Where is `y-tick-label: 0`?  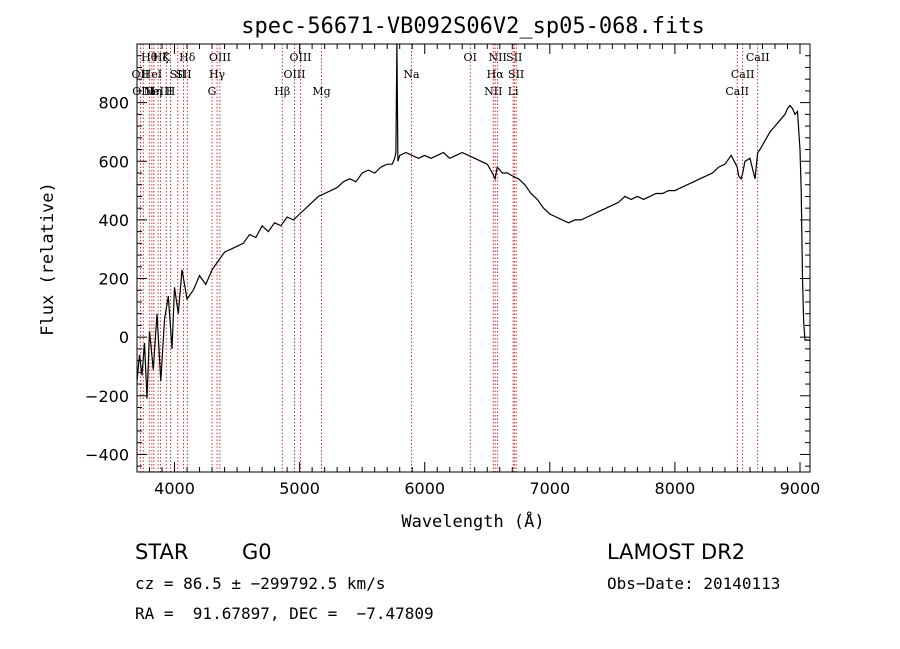
y-tick-label: 0 is located at coordinates (124, 337).